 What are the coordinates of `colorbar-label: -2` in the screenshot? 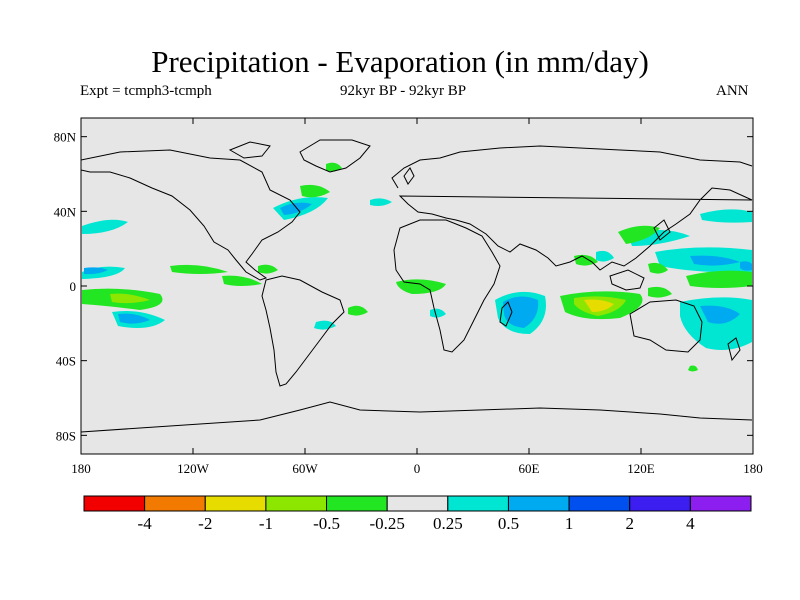 It's located at (205, 523).